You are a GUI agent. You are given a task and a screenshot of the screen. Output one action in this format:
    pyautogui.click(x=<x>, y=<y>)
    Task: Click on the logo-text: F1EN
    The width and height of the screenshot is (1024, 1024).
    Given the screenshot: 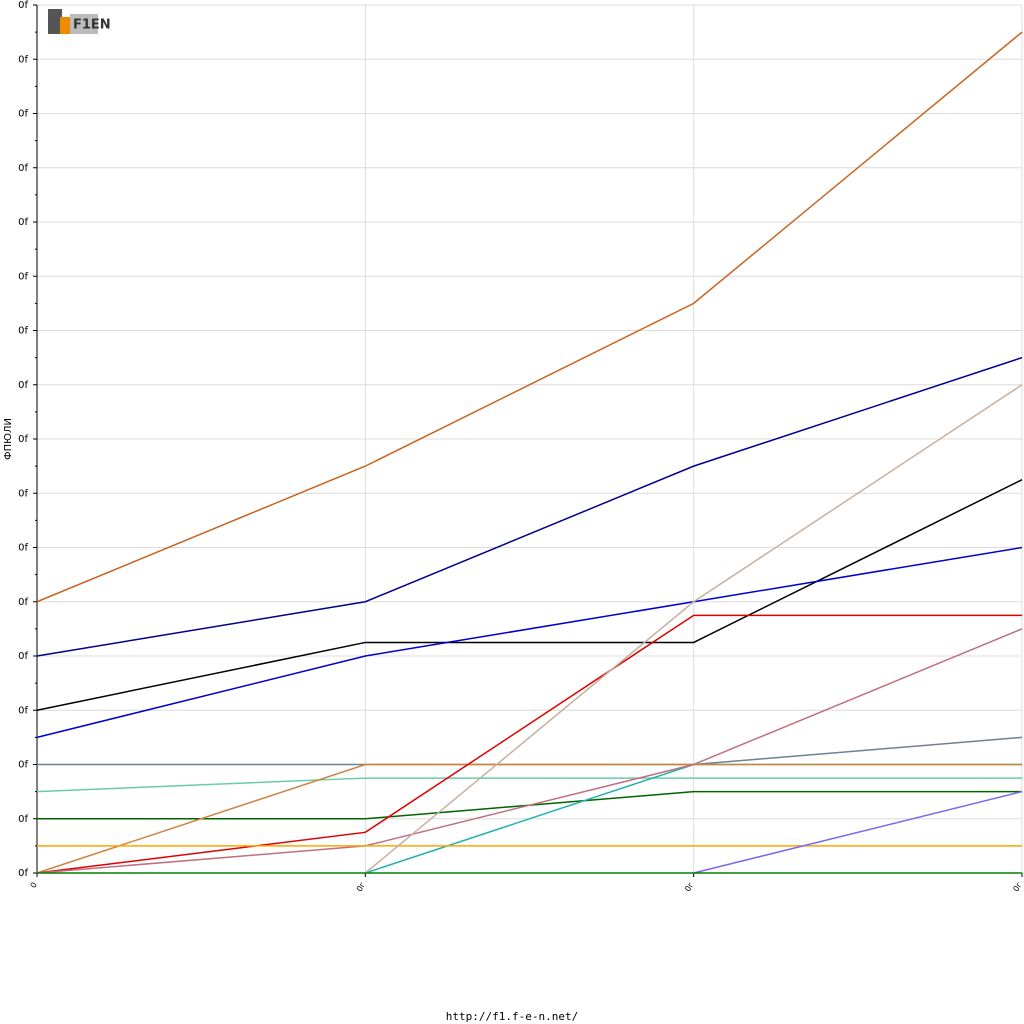 What is the action you would take?
    pyautogui.click(x=92, y=25)
    